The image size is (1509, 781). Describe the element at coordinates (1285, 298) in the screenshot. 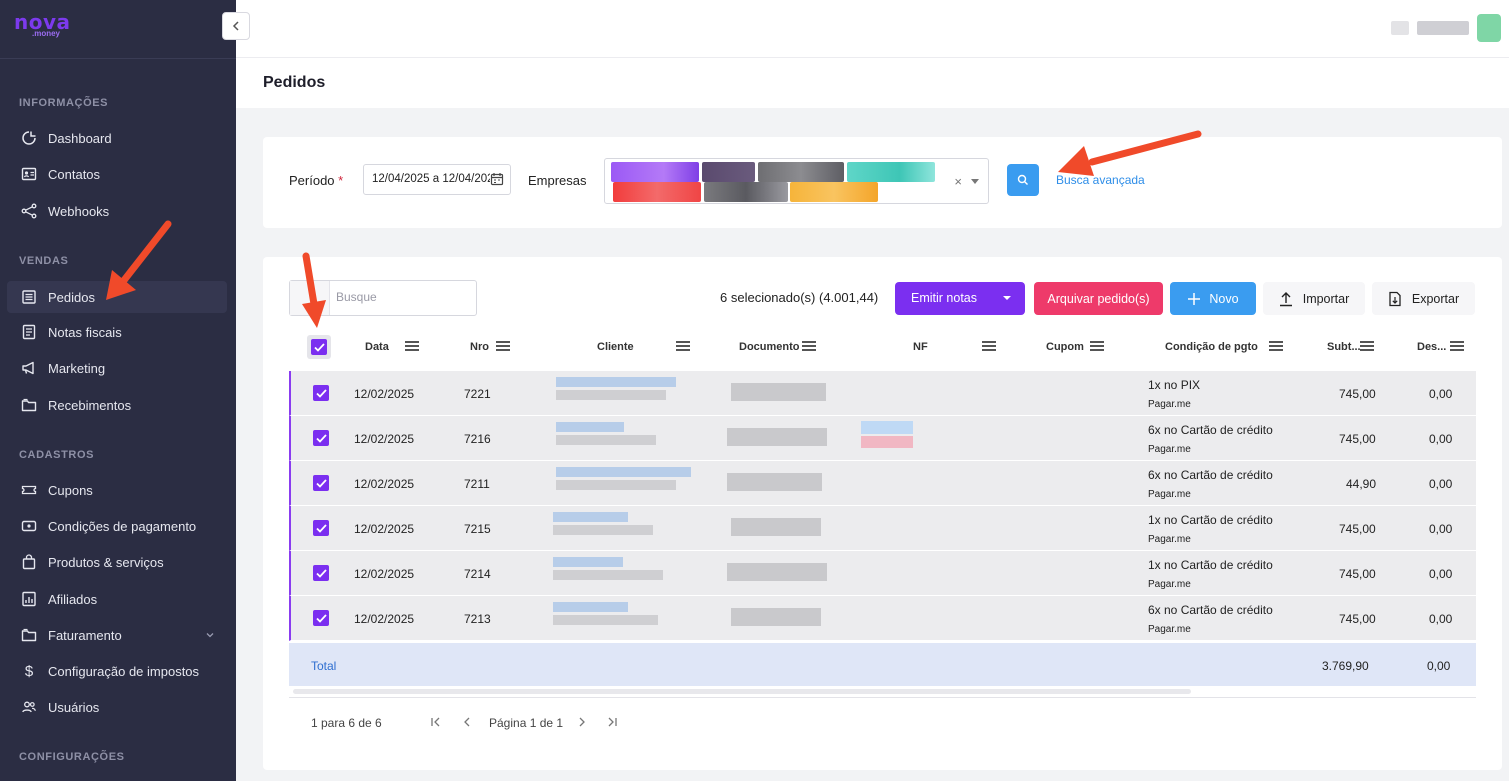

I see `upload-icon` at that location.